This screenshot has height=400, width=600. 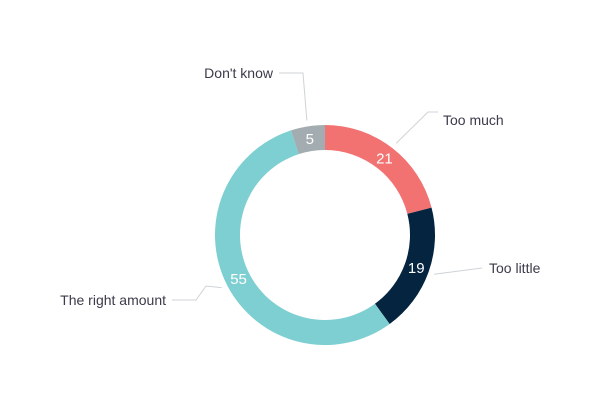 I want to click on donut-slice-too-little, so click(x=404, y=265).